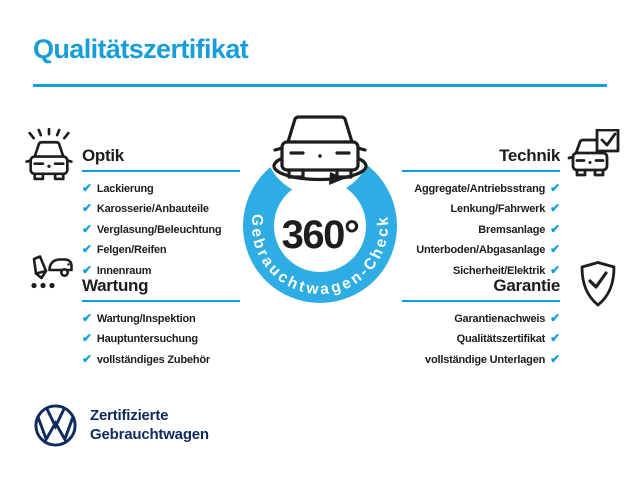 The image size is (640, 480). What do you see at coordinates (131, 250) in the screenshot?
I see `checklist-item-label: Felgen/Reifen` at bounding box center [131, 250].